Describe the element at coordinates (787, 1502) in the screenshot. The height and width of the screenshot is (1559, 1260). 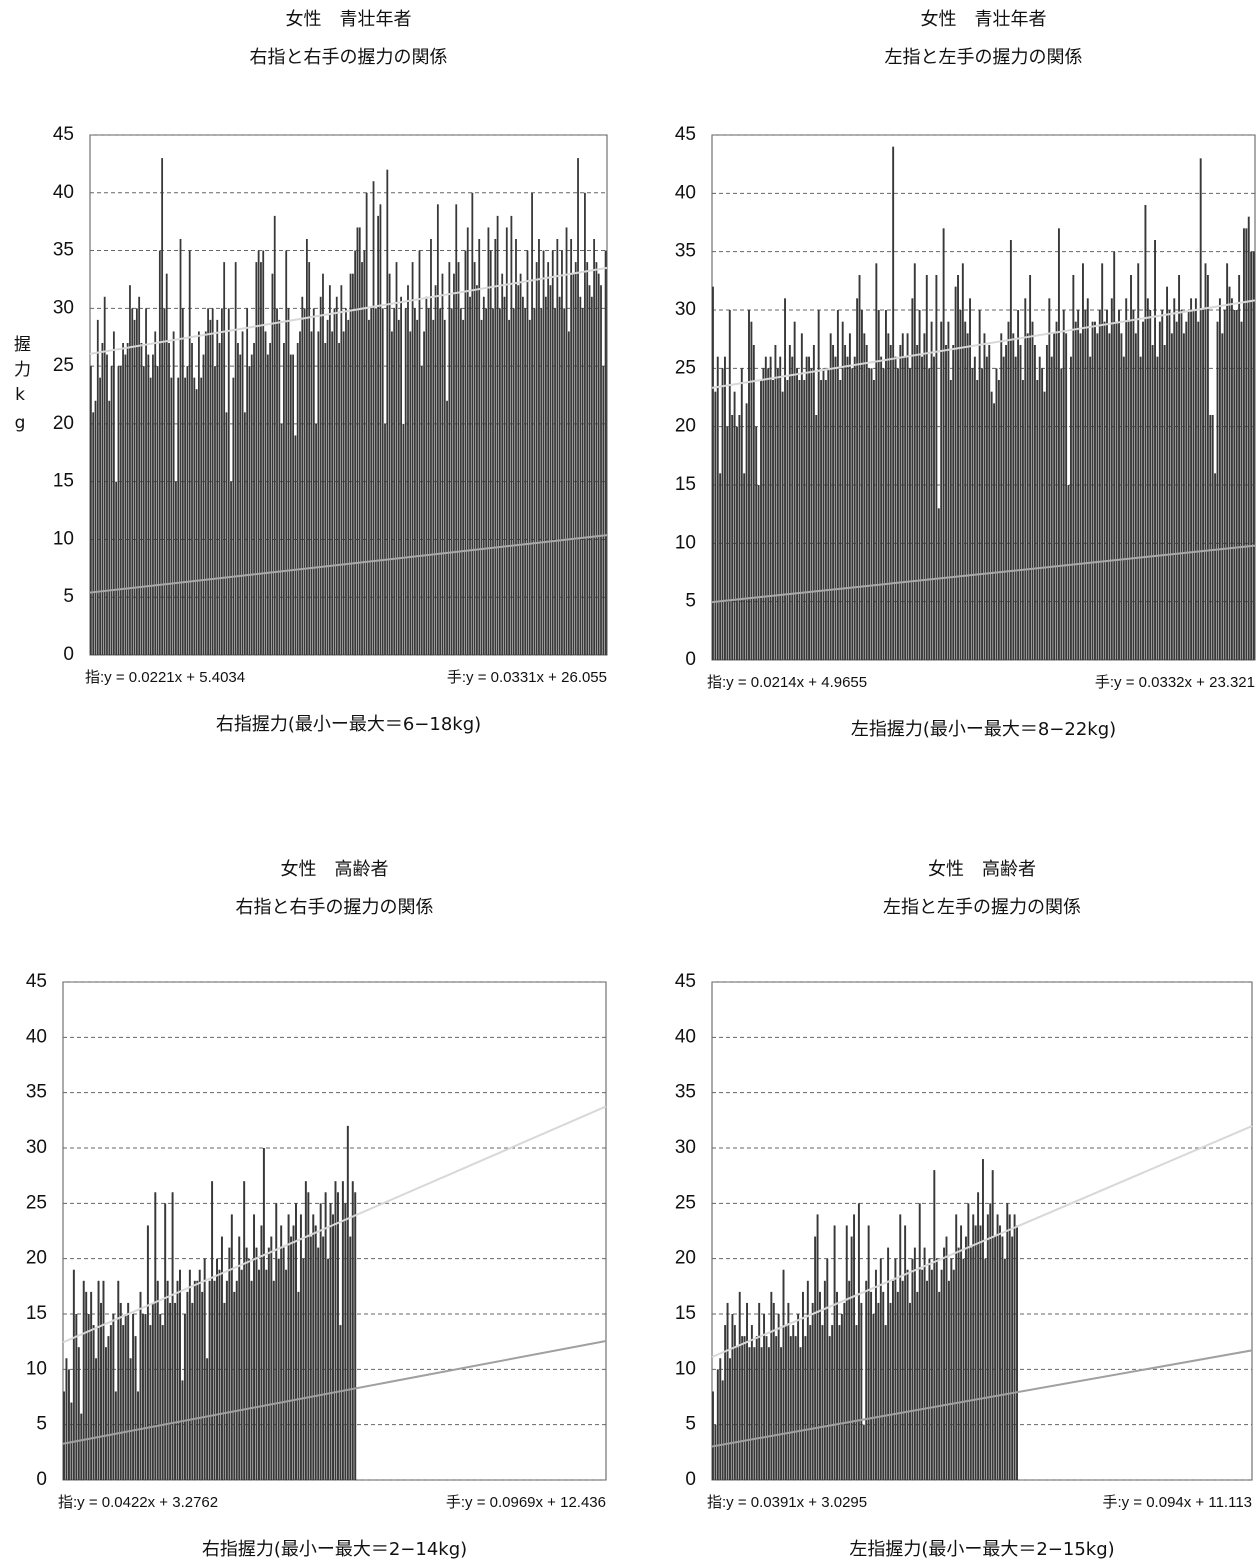
I see `trend-equation: 指:y = 0.0391x + 3.0295` at that location.